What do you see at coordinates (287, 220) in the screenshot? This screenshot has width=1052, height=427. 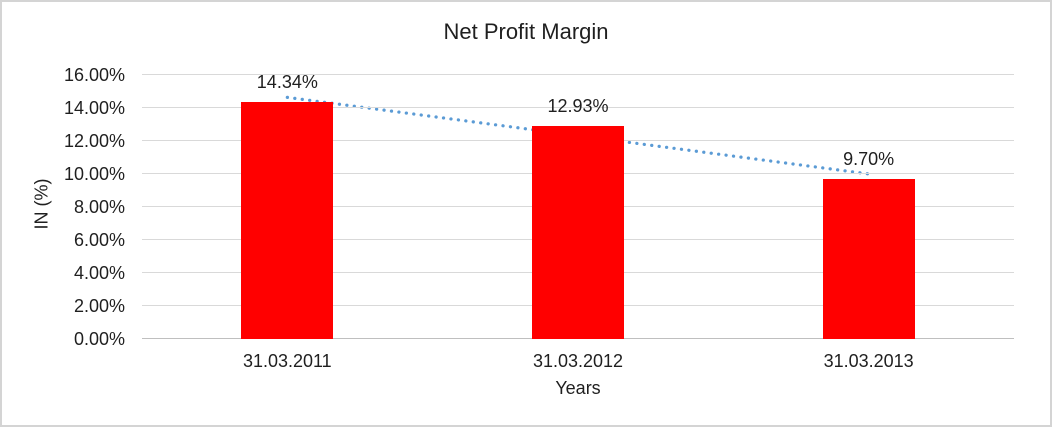 I see `bar-31.03.2011` at bounding box center [287, 220].